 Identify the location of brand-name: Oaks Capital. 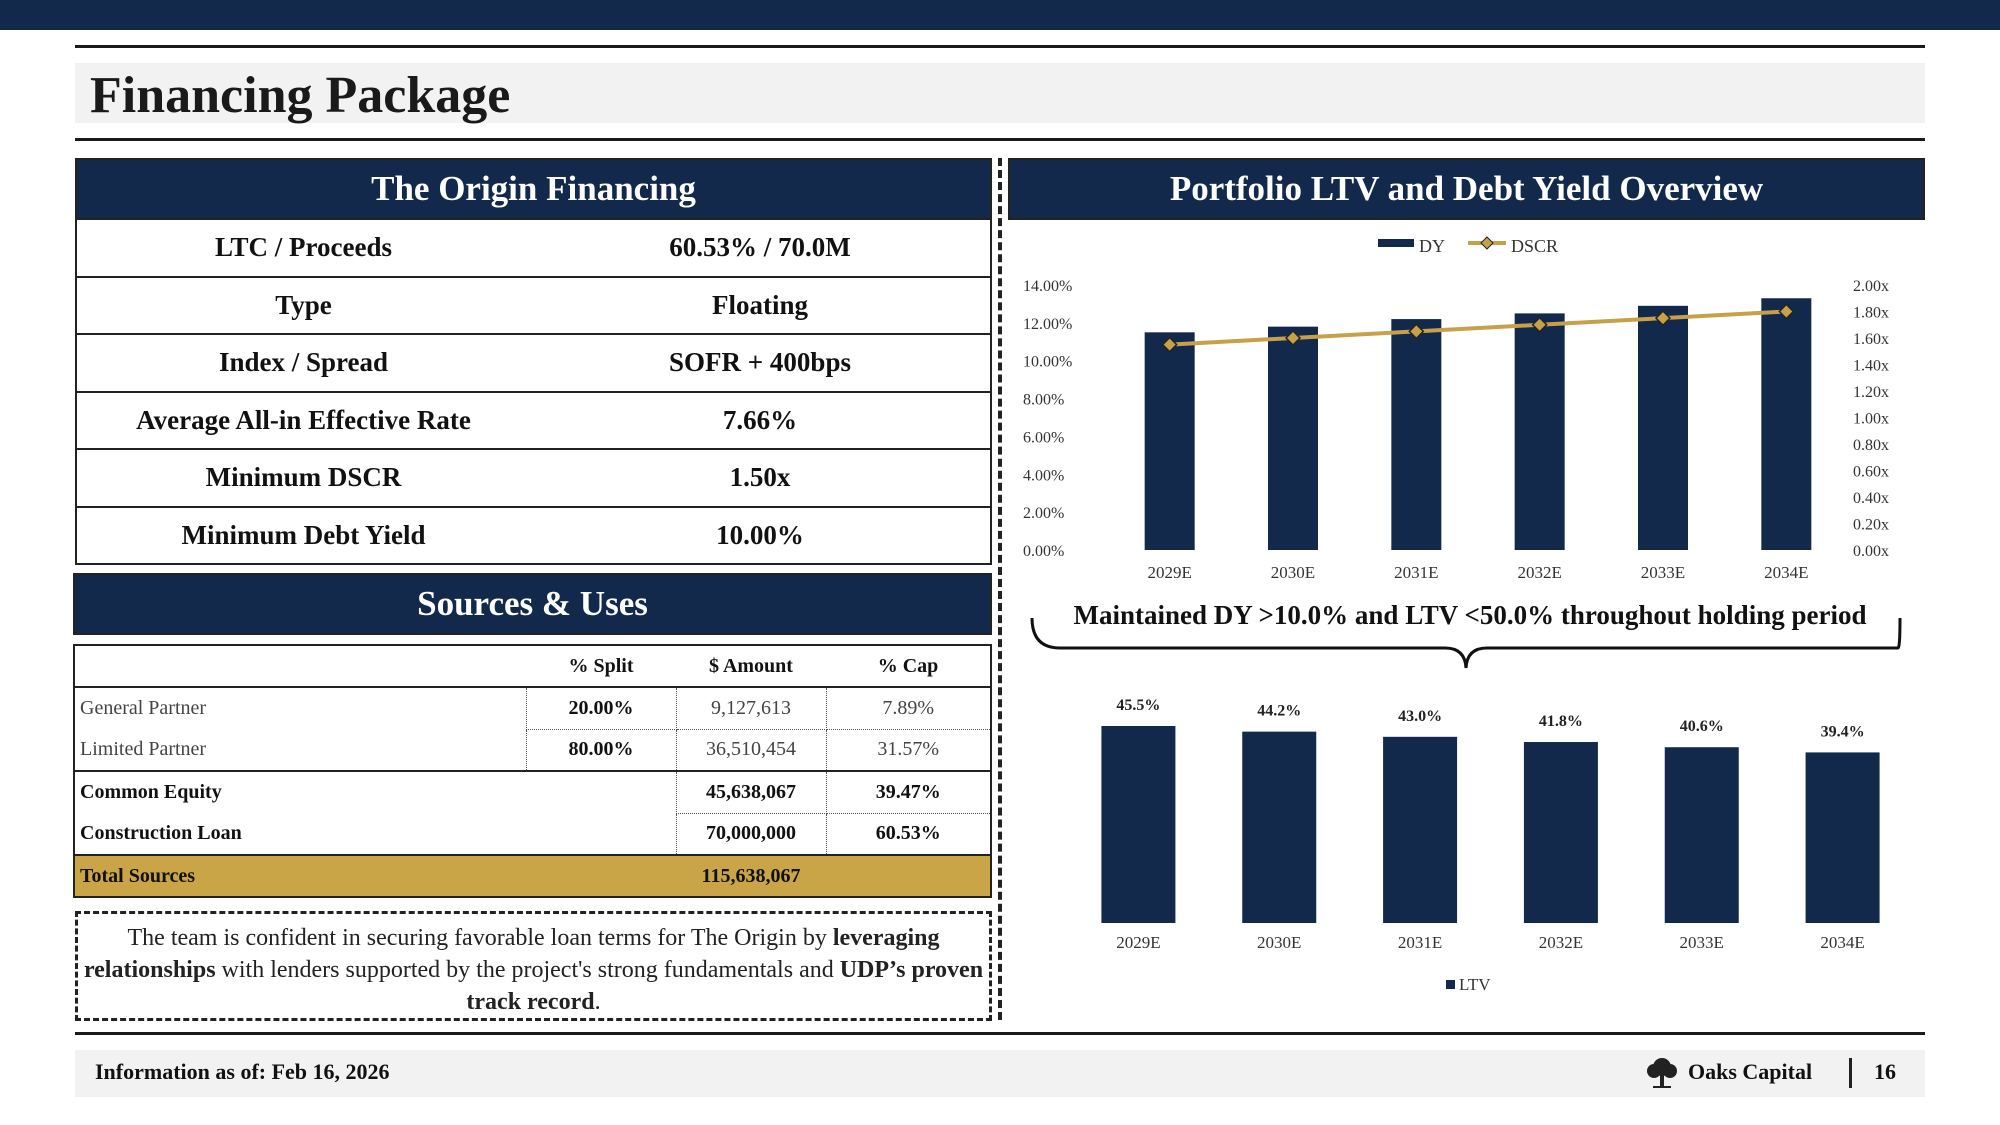
(1750, 1071).